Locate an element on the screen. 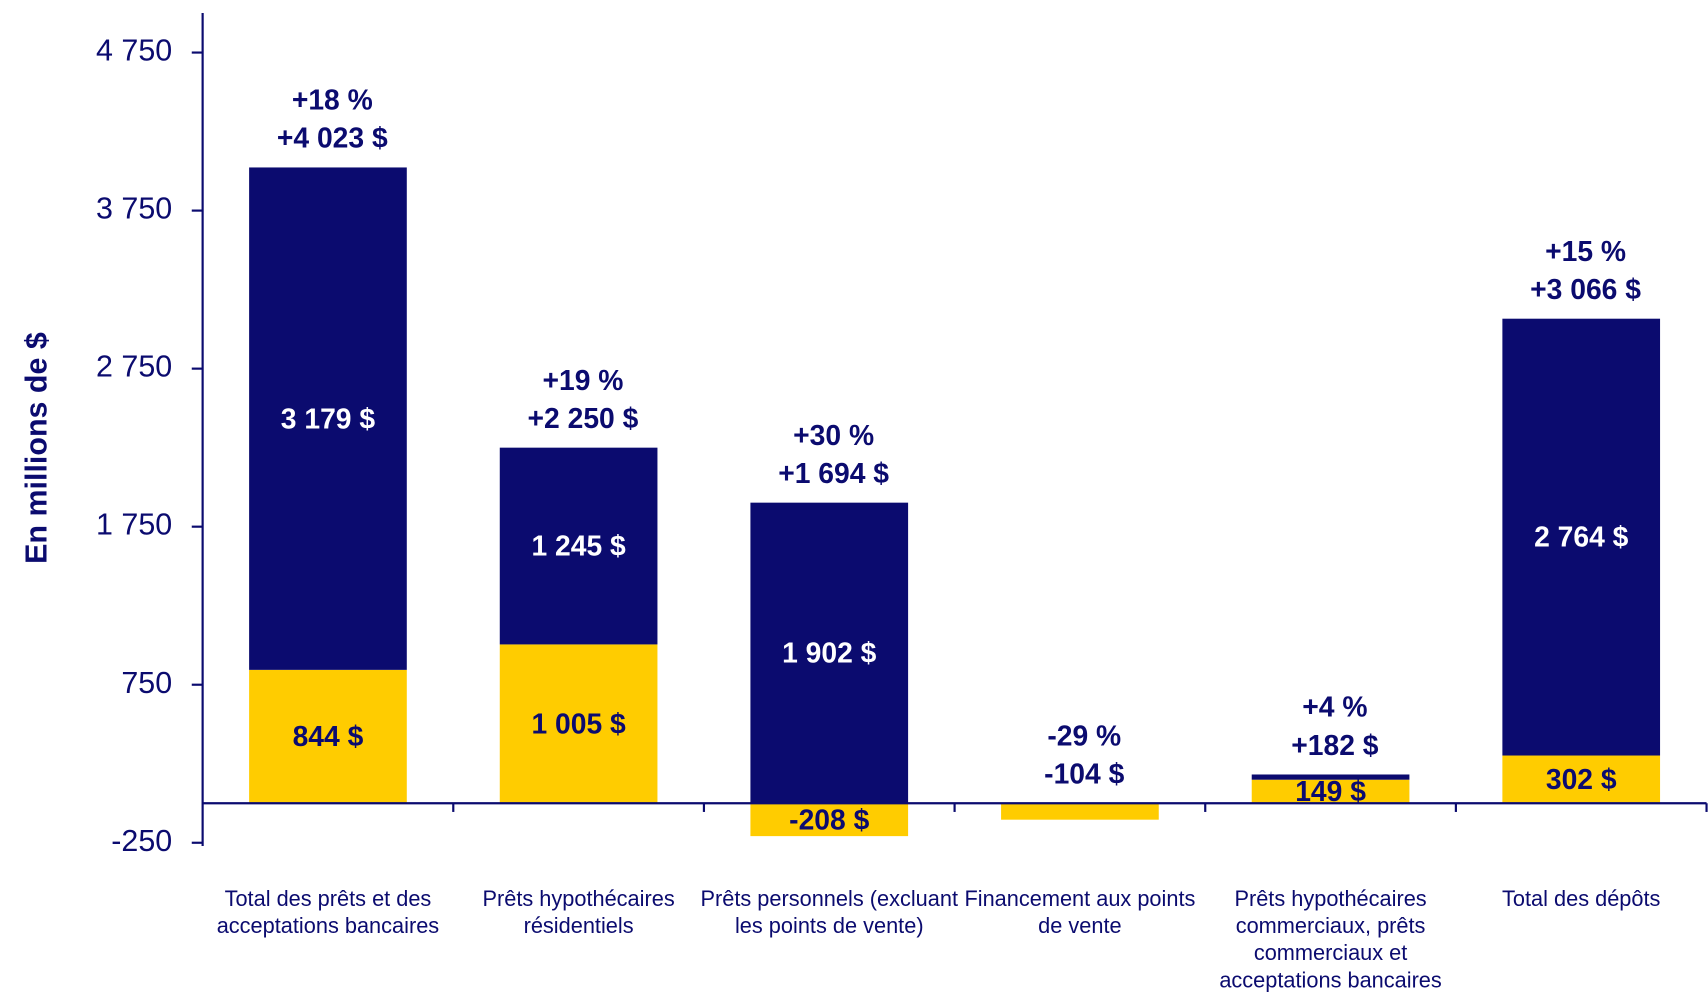 This screenshot has width=1708, height=995. annotation: +4 023 $ is located at coordinates (332, 138).